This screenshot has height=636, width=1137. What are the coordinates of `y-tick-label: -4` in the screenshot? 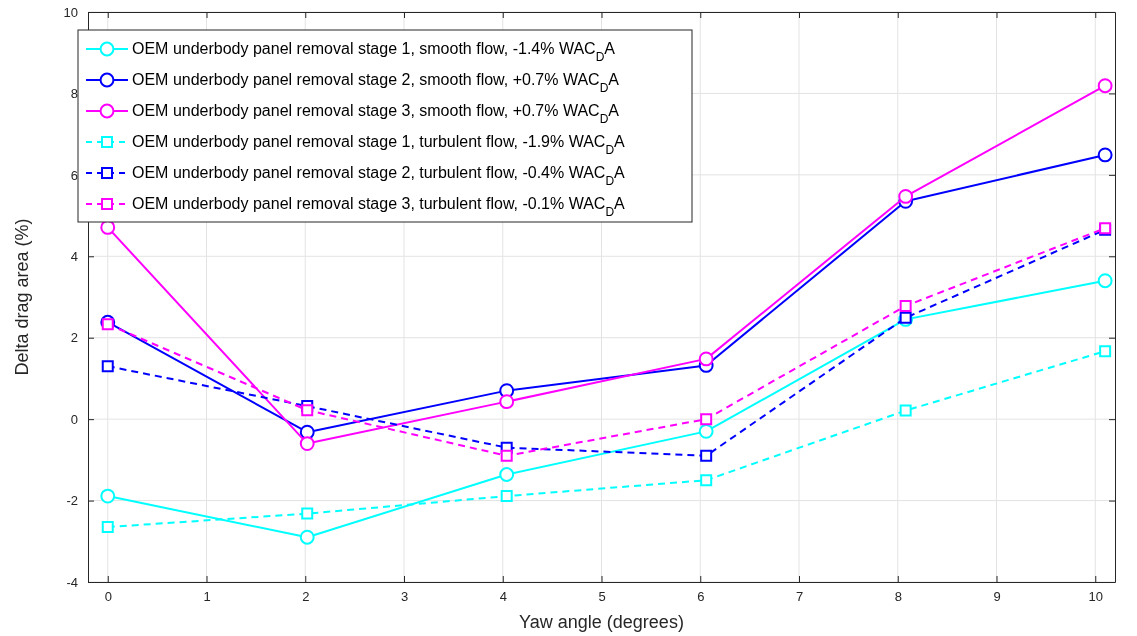 It's located at (72, 582).